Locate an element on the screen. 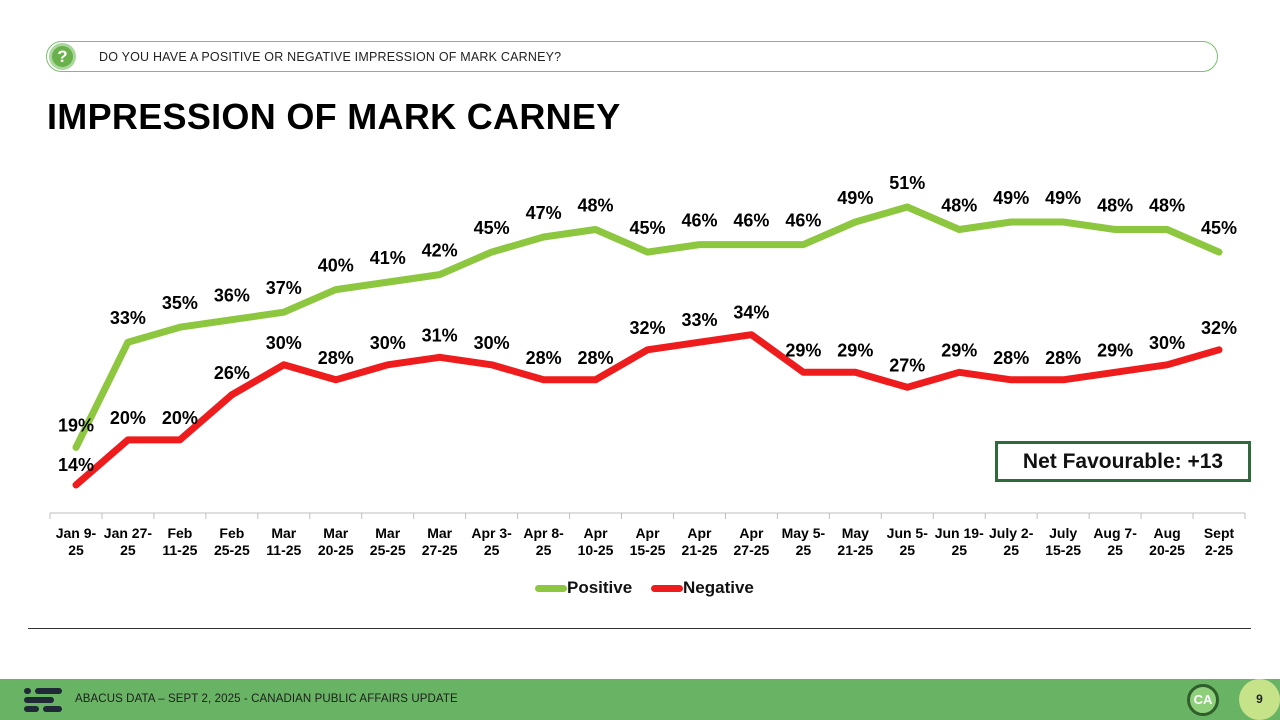  x-tick-label: Jan 9-25 is located at coordinates (76, 541).